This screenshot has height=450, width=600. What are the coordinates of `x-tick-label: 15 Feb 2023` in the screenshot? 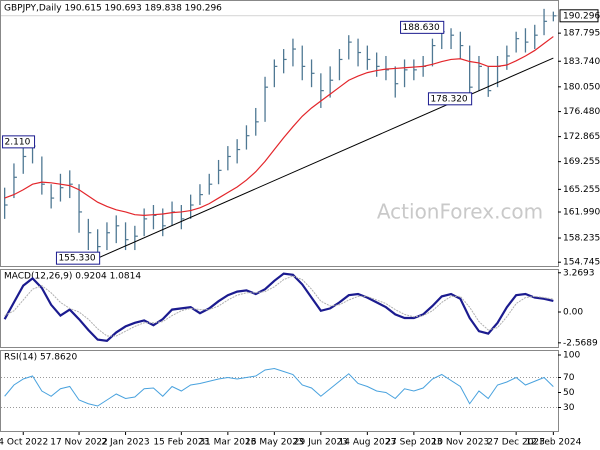 It's located at (181, 443).